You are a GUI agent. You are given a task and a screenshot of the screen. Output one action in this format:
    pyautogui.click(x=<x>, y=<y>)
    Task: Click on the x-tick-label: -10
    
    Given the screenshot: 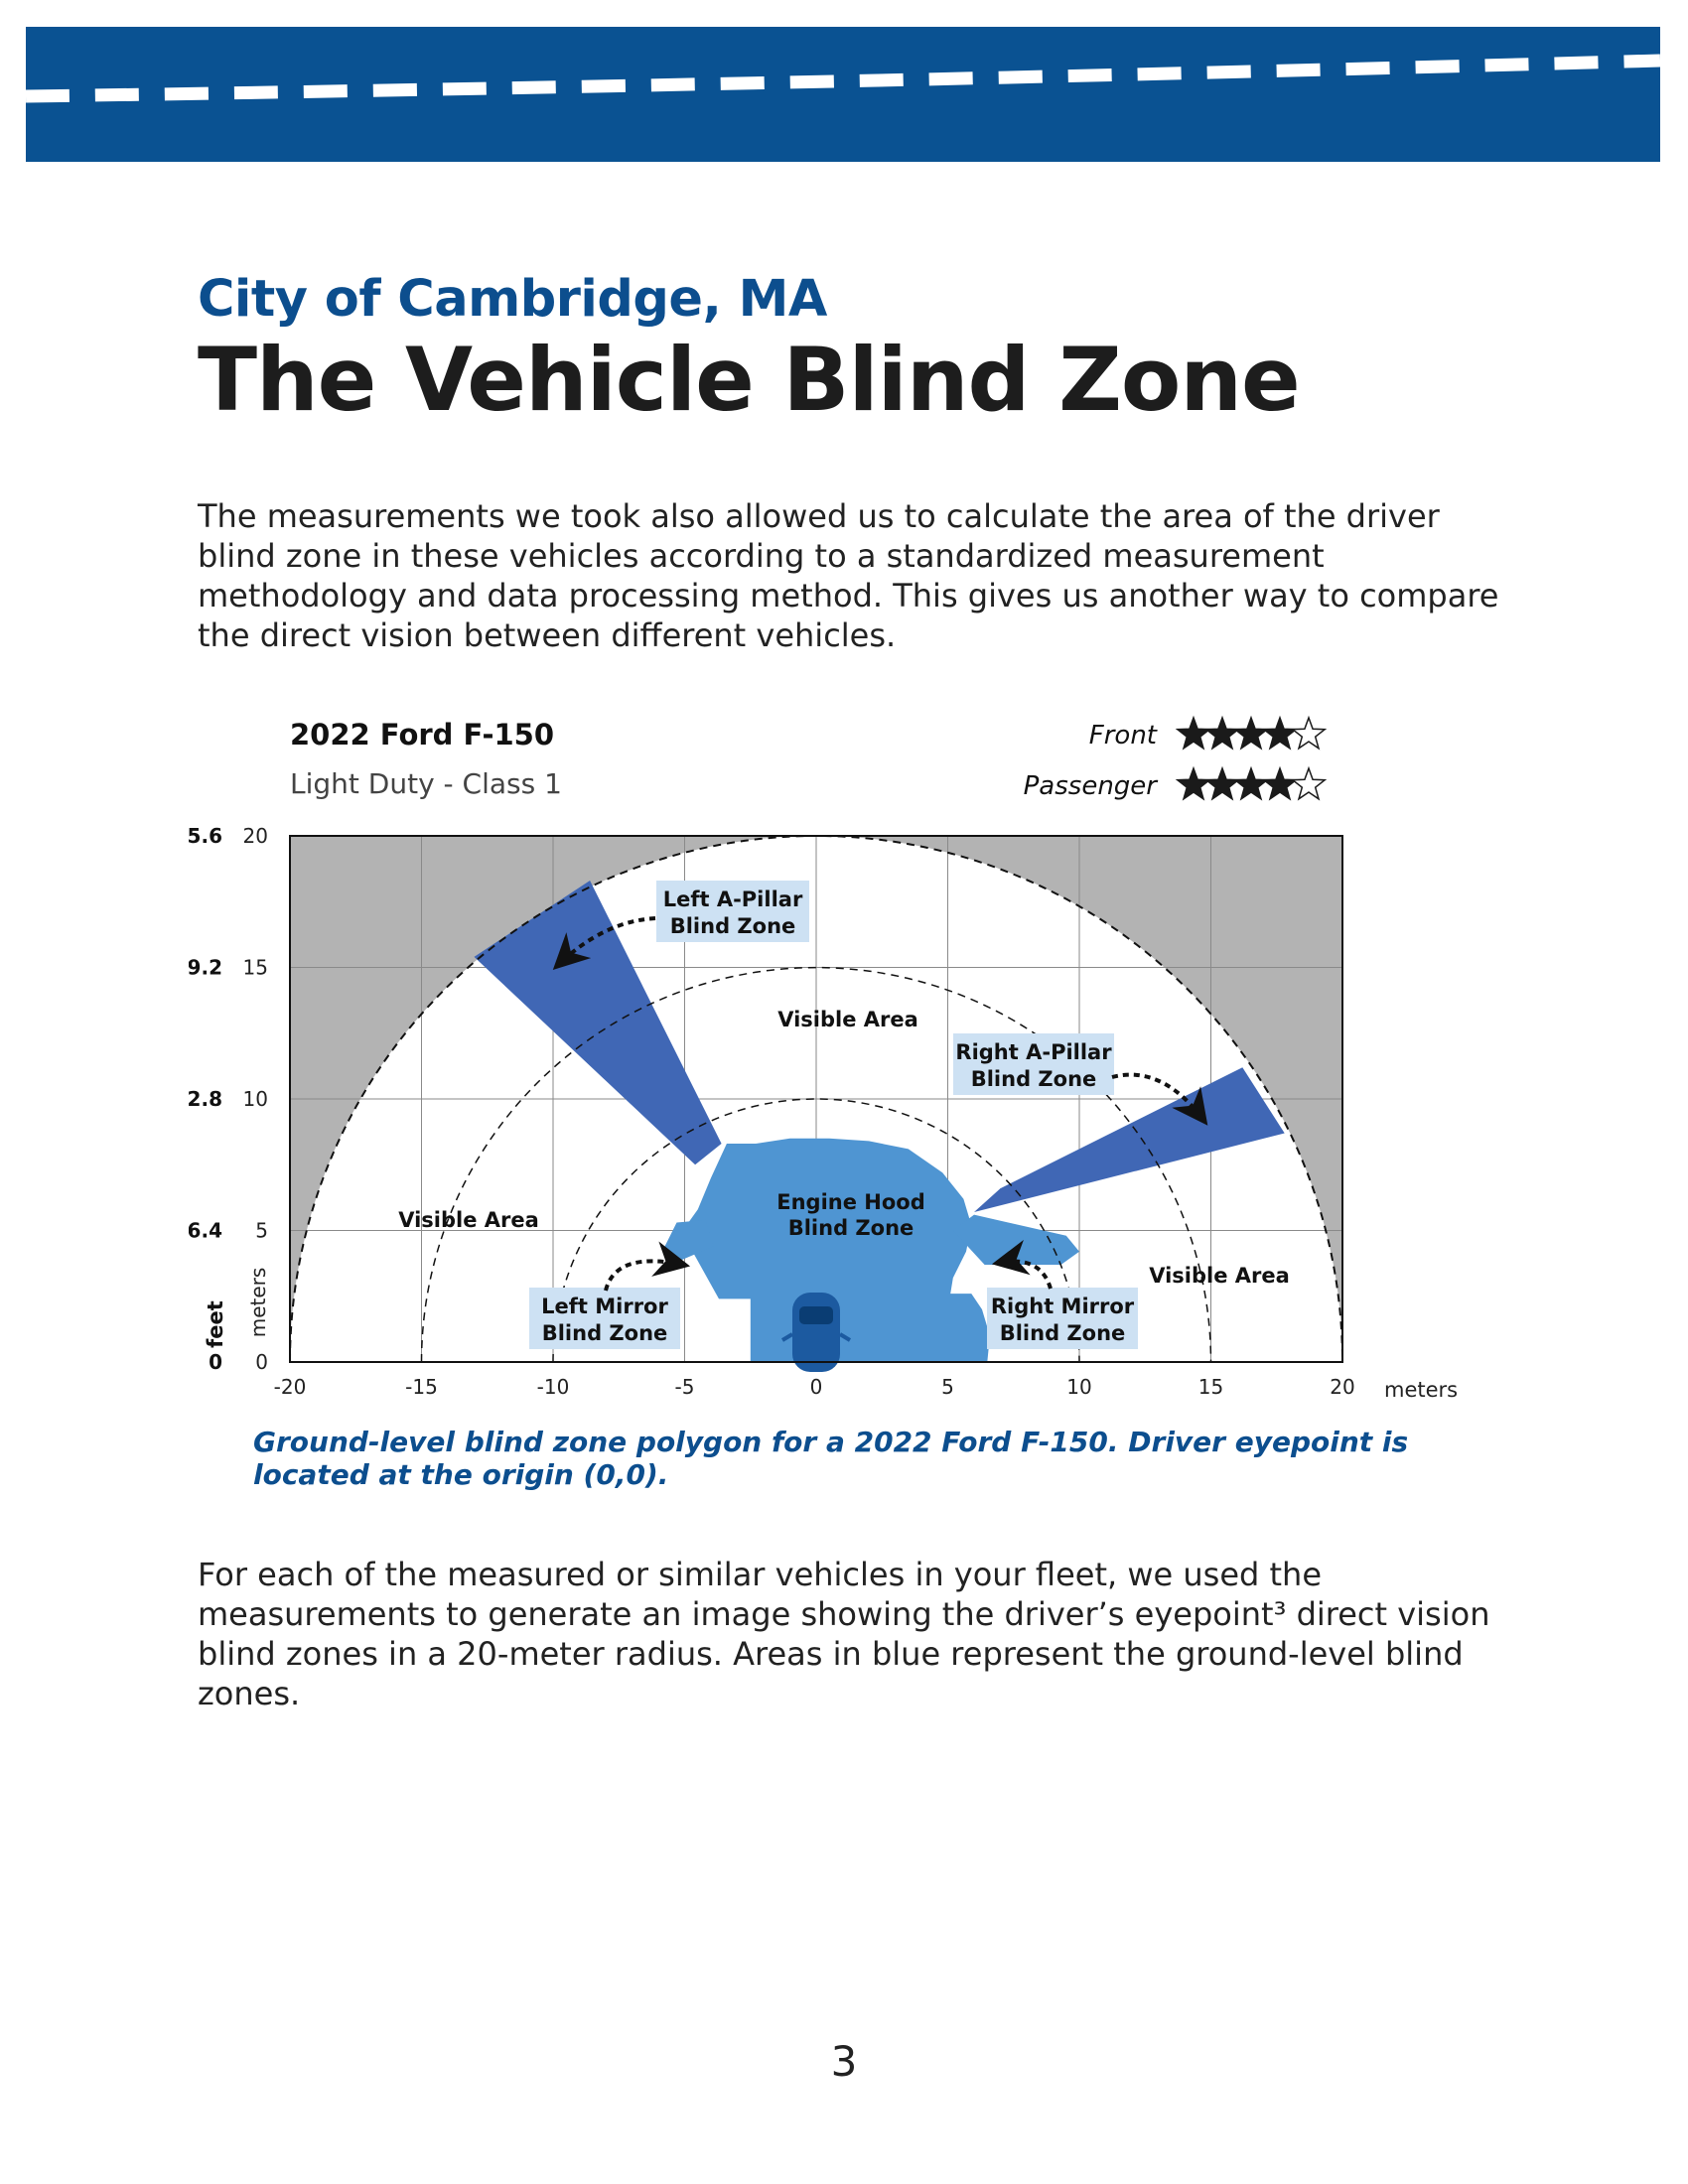 What is the action you would take?
    pyautogui.click(x=553, y=1387)
    